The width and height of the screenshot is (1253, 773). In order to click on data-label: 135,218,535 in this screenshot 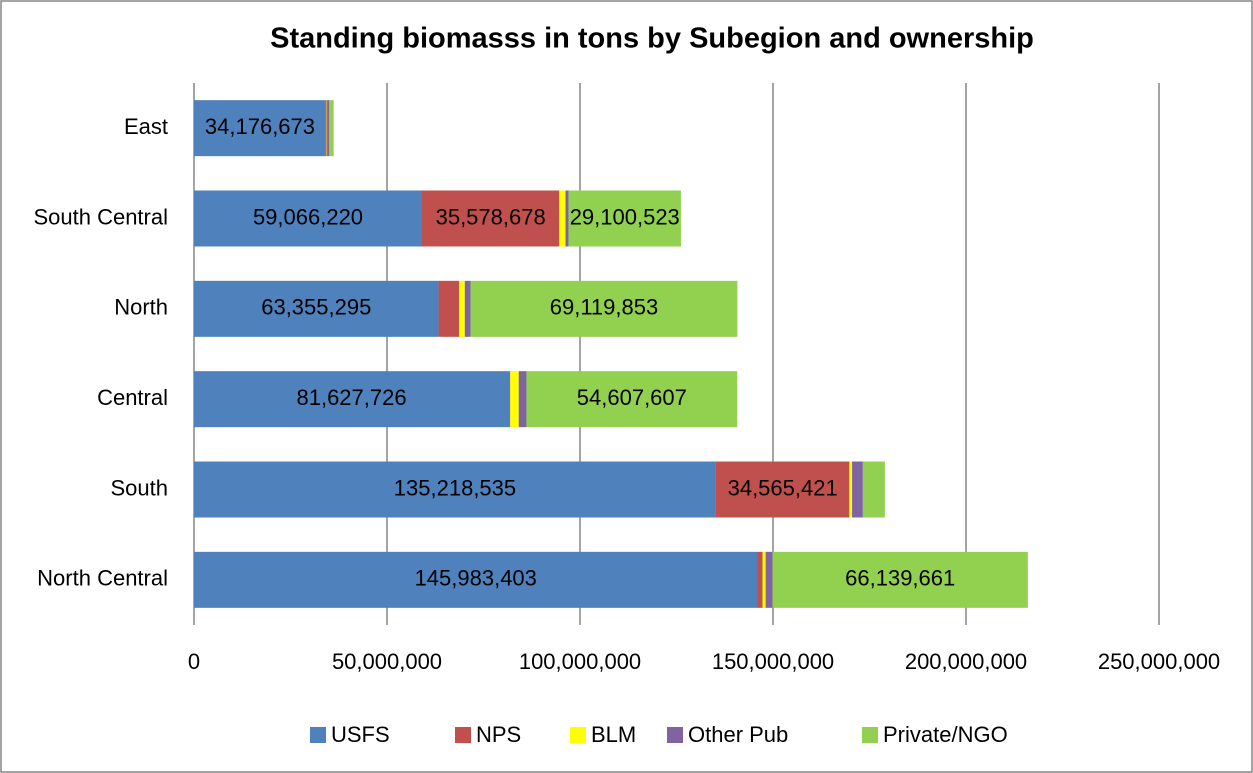, I will do `click(455, 487)`.